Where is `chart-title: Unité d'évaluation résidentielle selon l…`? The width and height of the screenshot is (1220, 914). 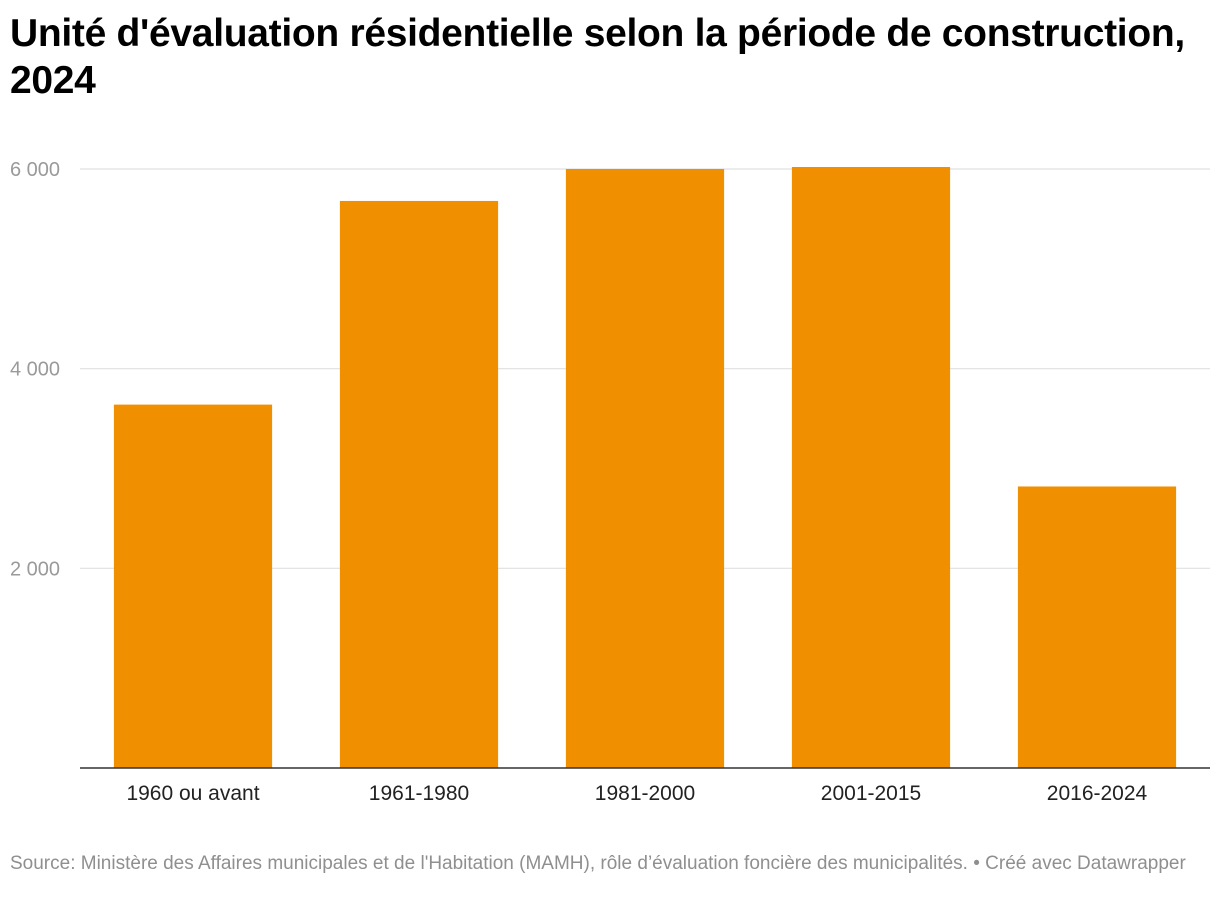
chart-title: Unité d'évaluation résidentielle selon l… is located at coordinates (597, 57).